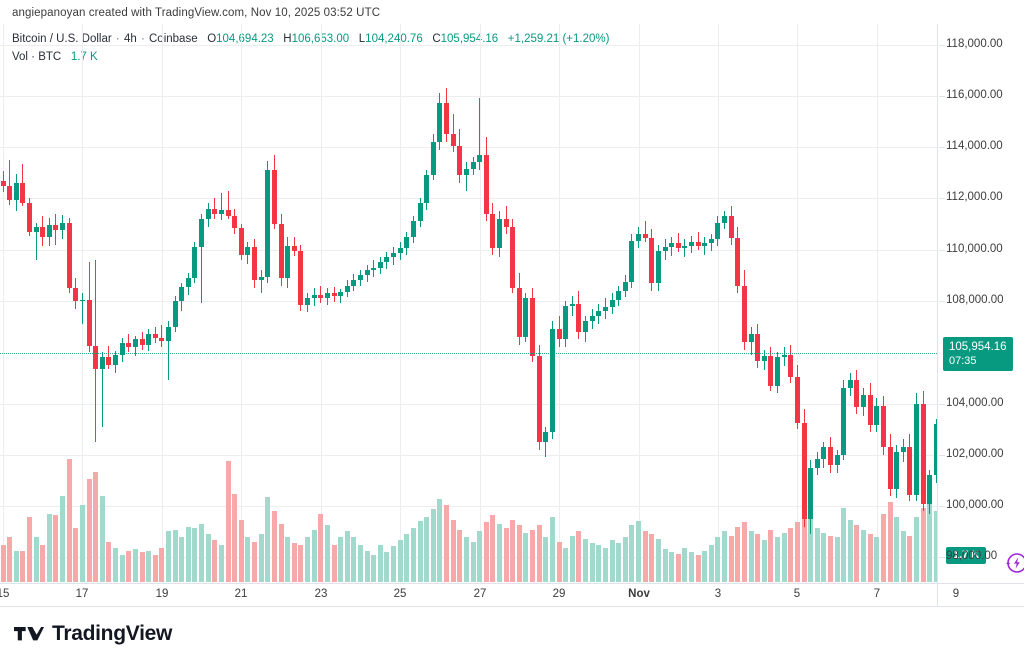  What do you see at coordinates (130, 39) in the screenshot?
I see `legend-interval: 4h` at bounding box center [130, 39].